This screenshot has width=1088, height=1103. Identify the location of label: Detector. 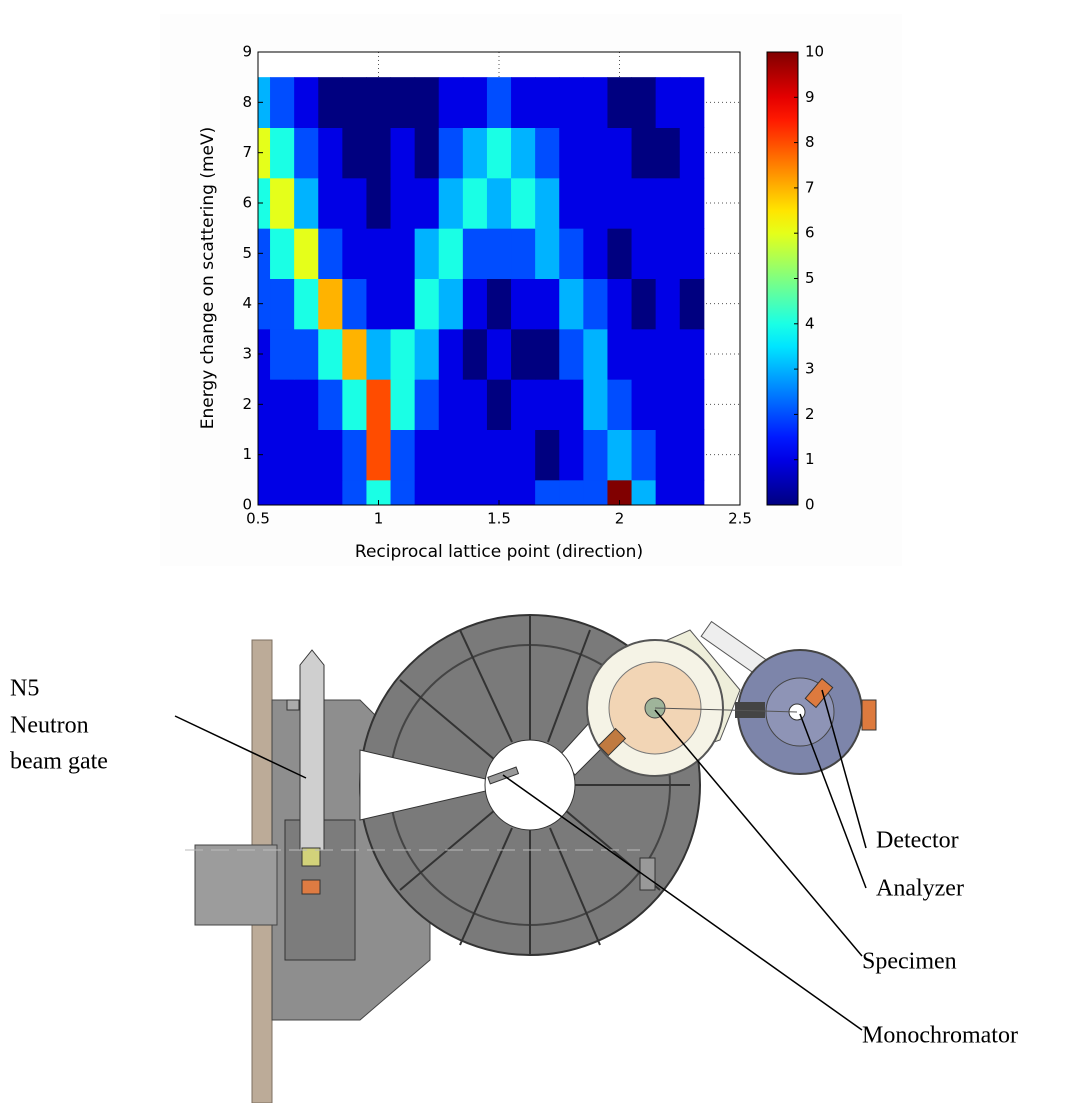
(917, 841).